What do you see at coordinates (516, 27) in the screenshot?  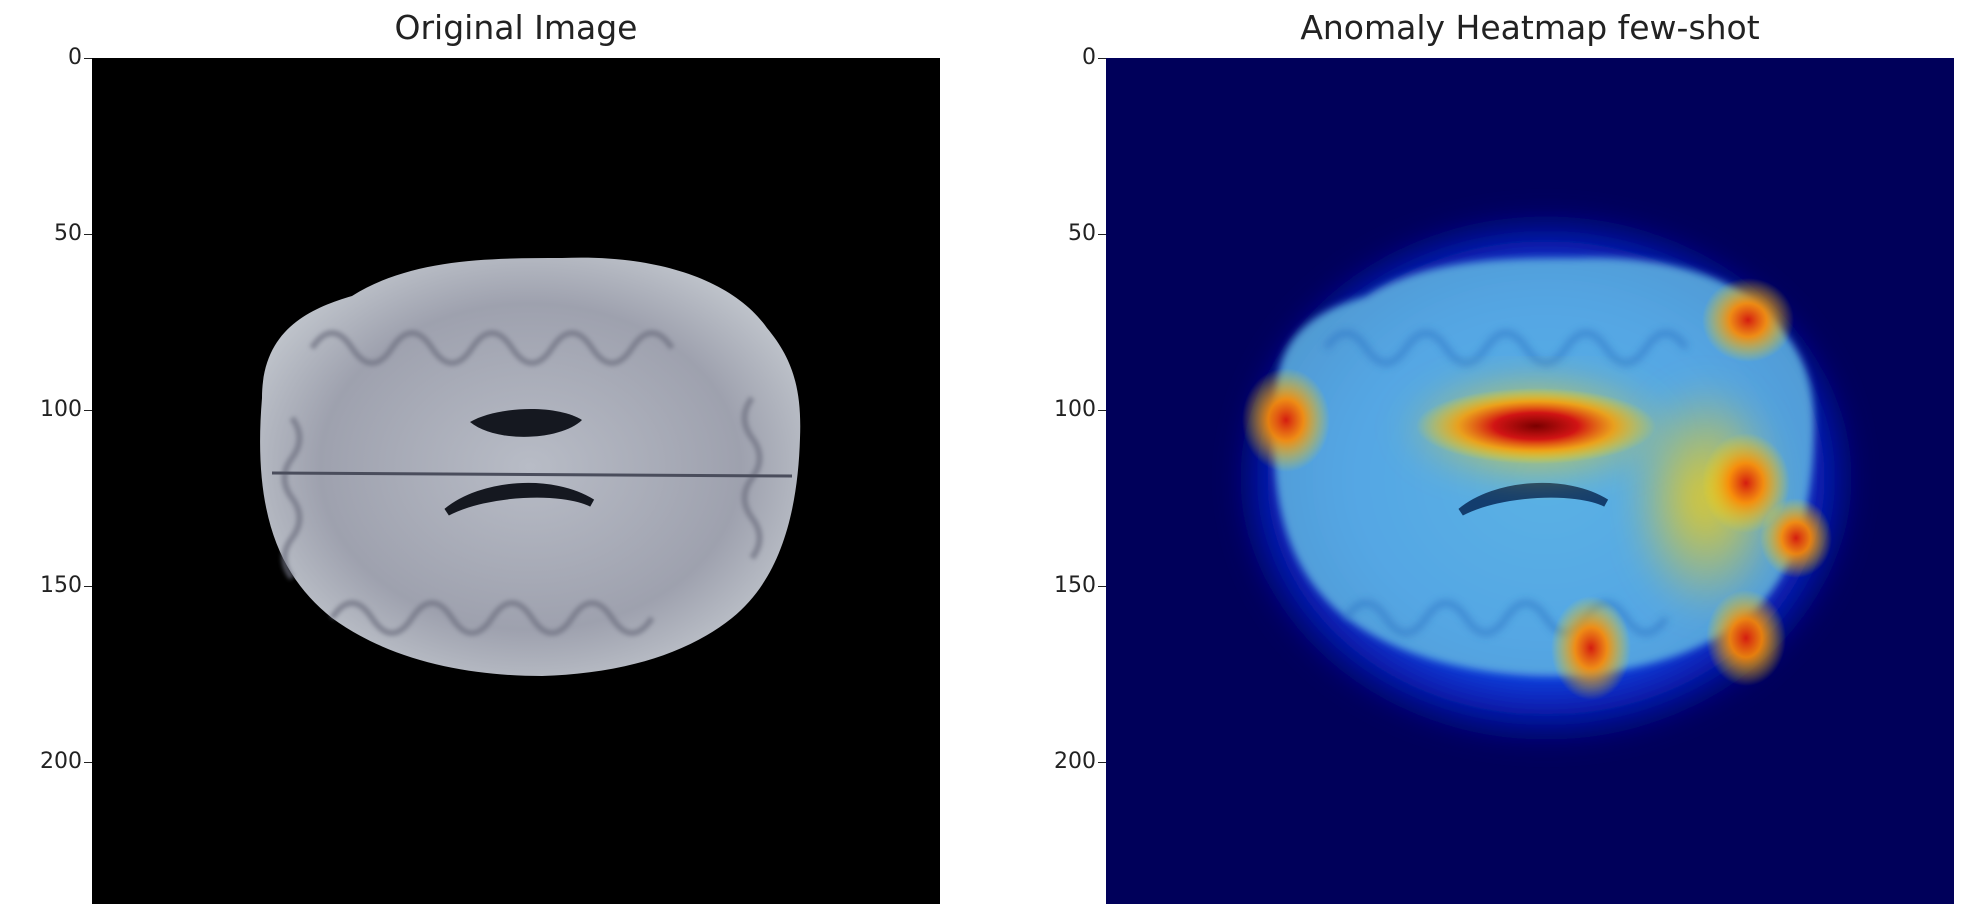 I see `panel-title-original: Original Image` at bounding box center [516, 27].